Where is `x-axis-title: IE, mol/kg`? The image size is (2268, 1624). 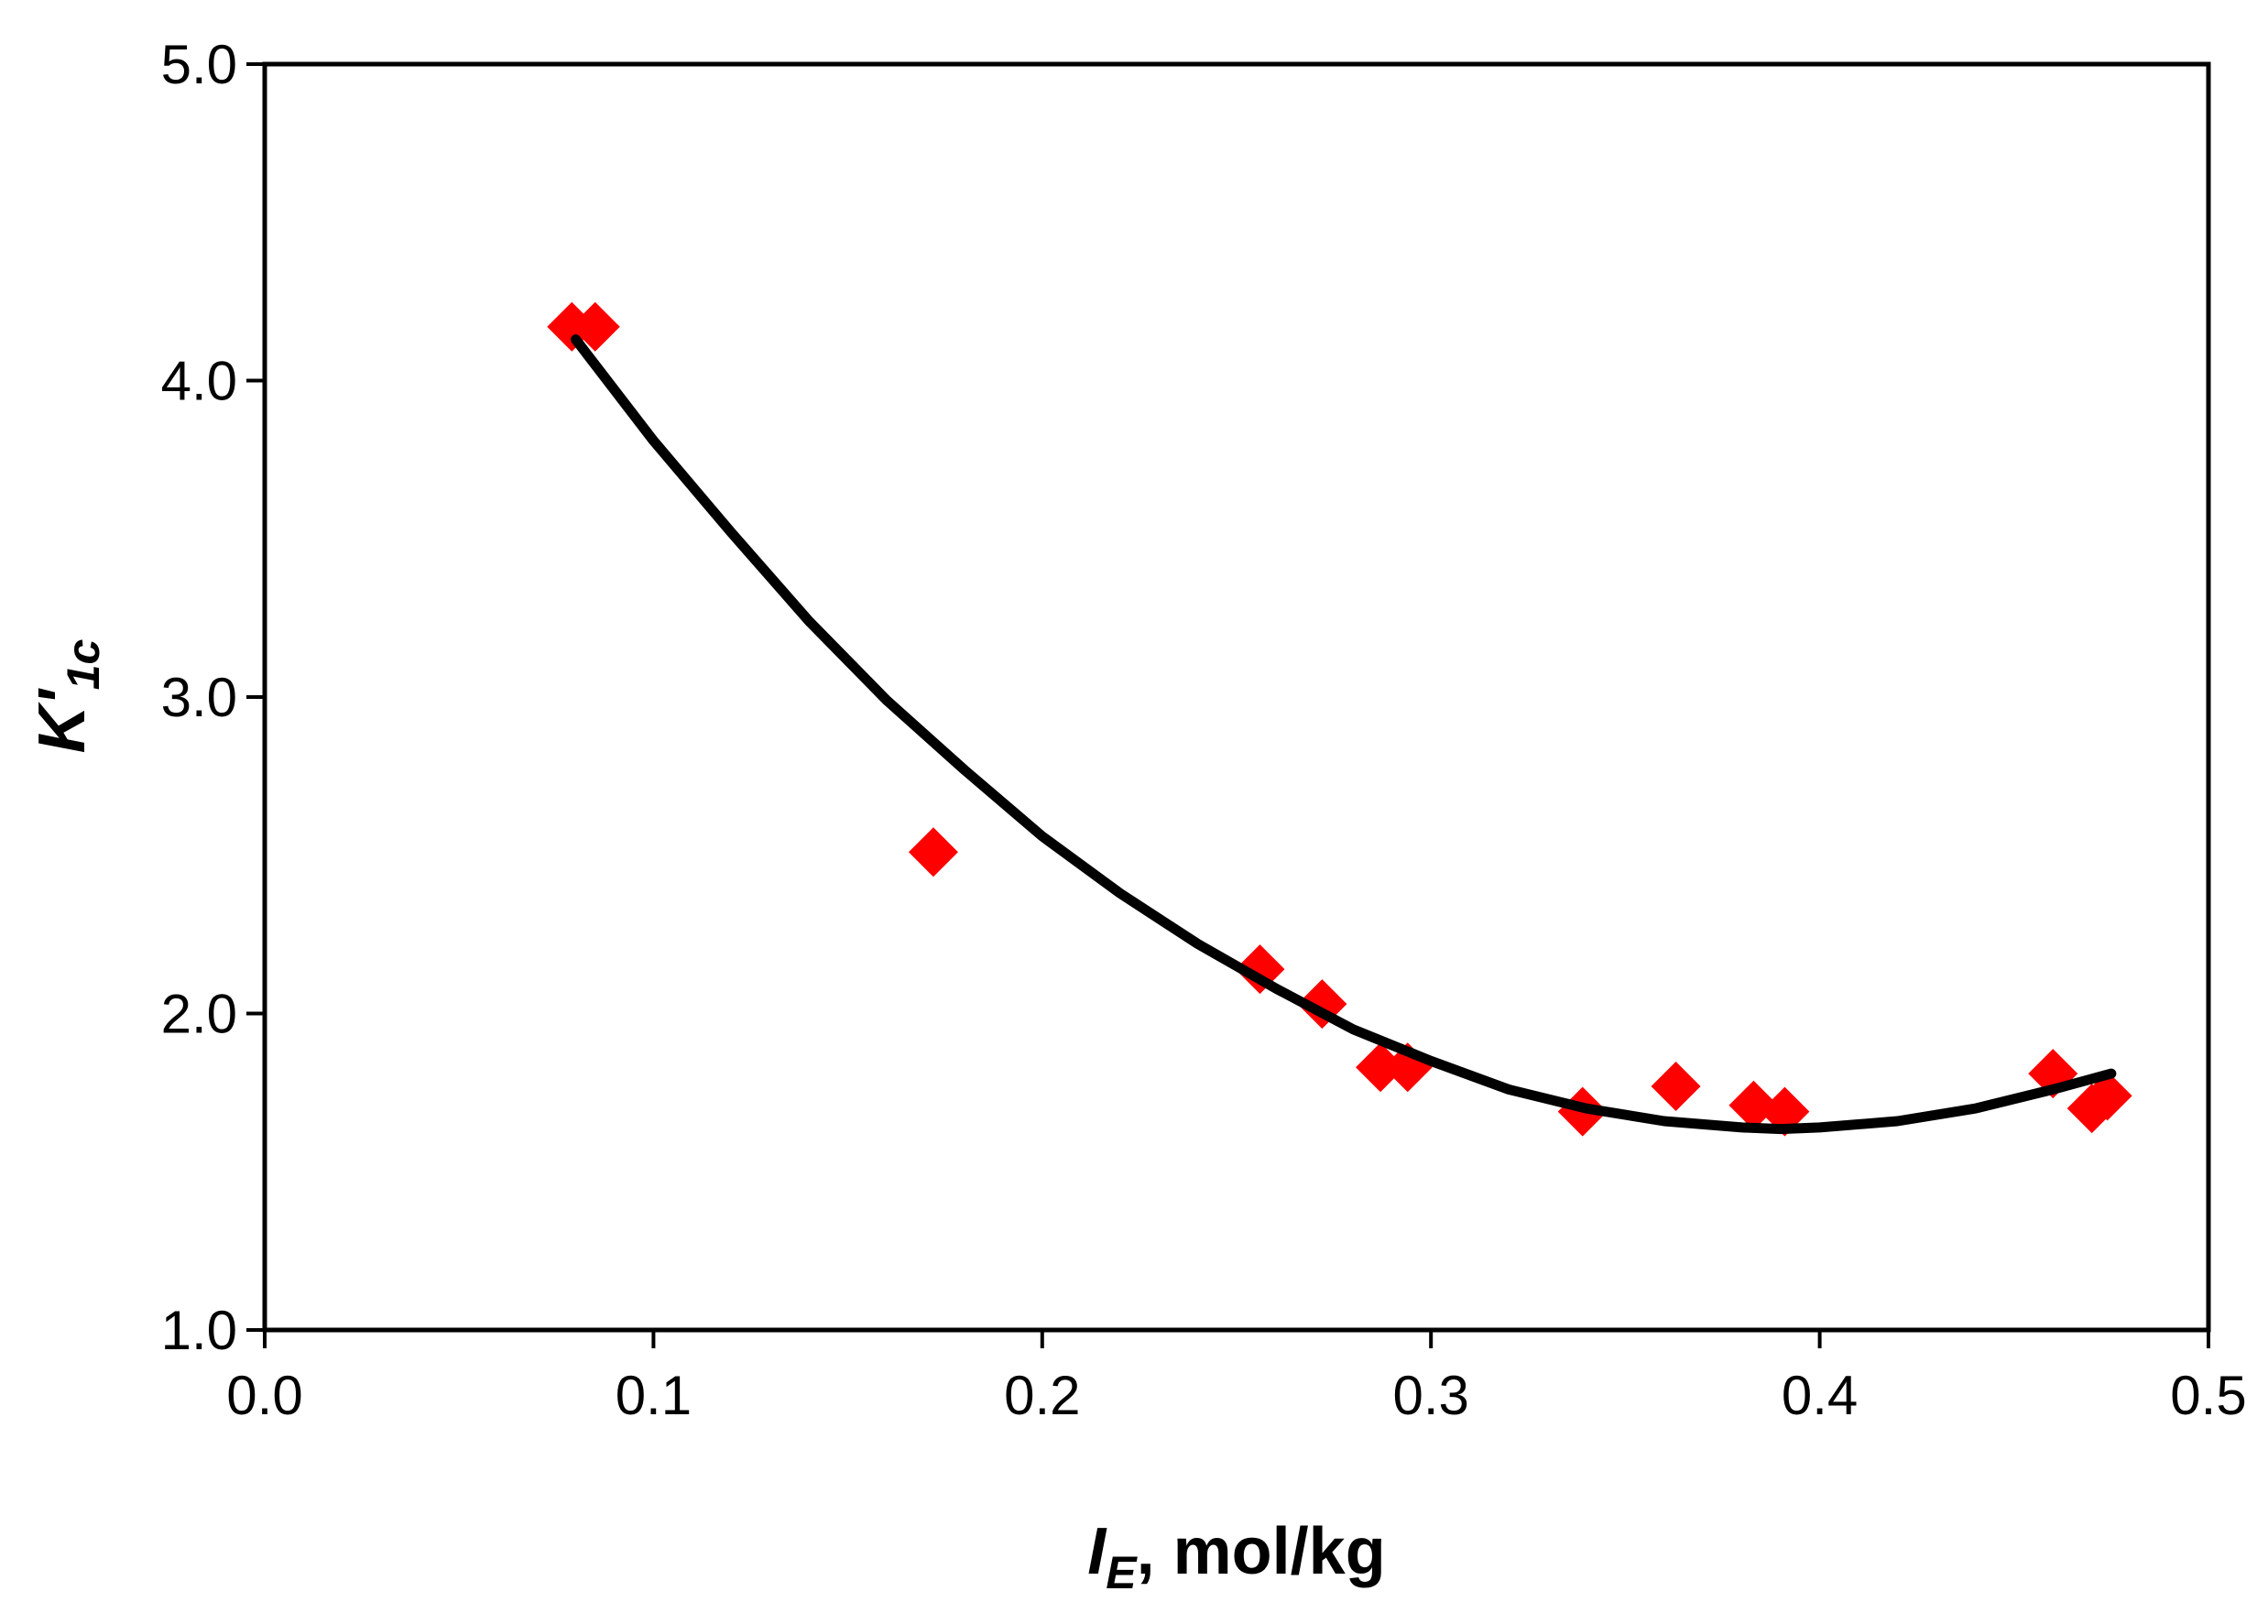
x-axis-title: IE, mol/kg is located at coordinates (1236, 1556).